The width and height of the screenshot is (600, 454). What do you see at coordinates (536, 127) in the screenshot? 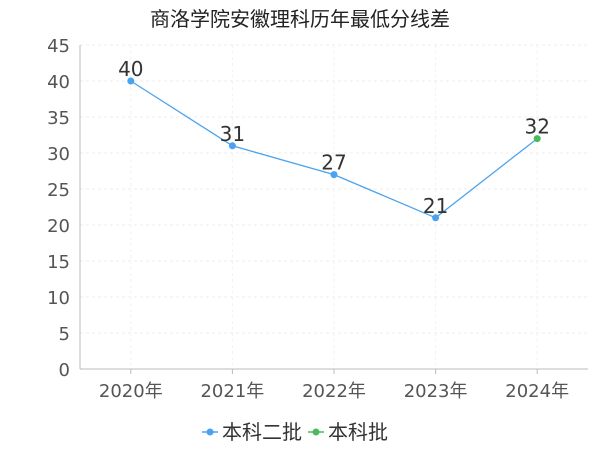
I see `data-label: 32` at bounding box center [536, 127].